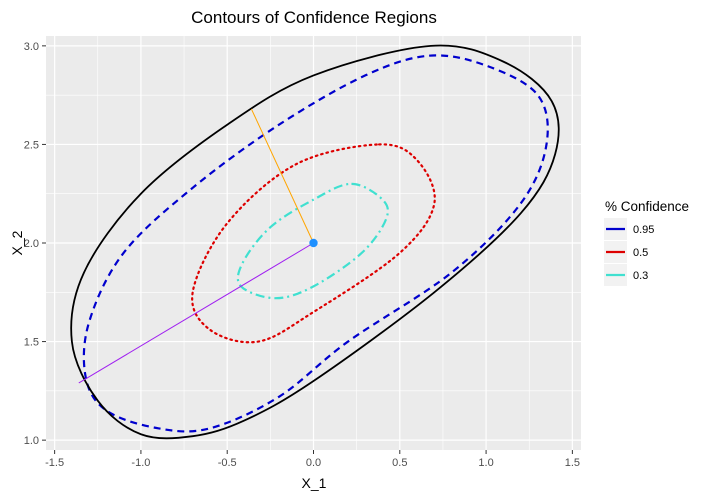 The height and width of the screenshot is (496, 710). What do you see at coordinates (227, 463) in the screenshot?
I see `x-tick-label: -0.5` at bounding box center [227, 463].